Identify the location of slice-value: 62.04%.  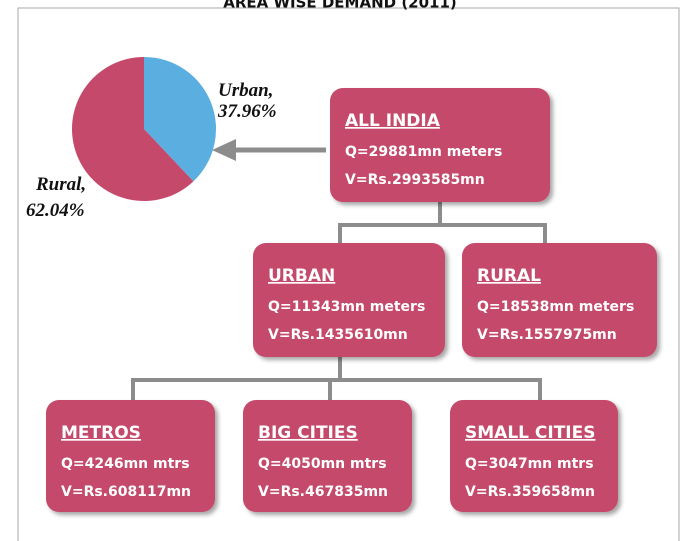
(55, 210).